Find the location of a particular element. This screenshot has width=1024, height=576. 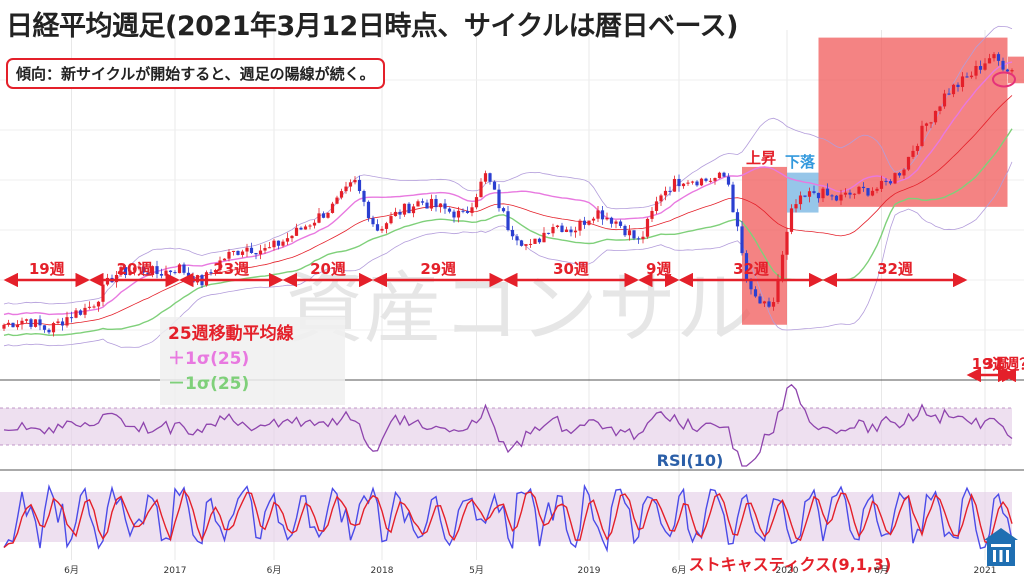

x-tick-label-4: 5月 is located at coordinates (476, 570).